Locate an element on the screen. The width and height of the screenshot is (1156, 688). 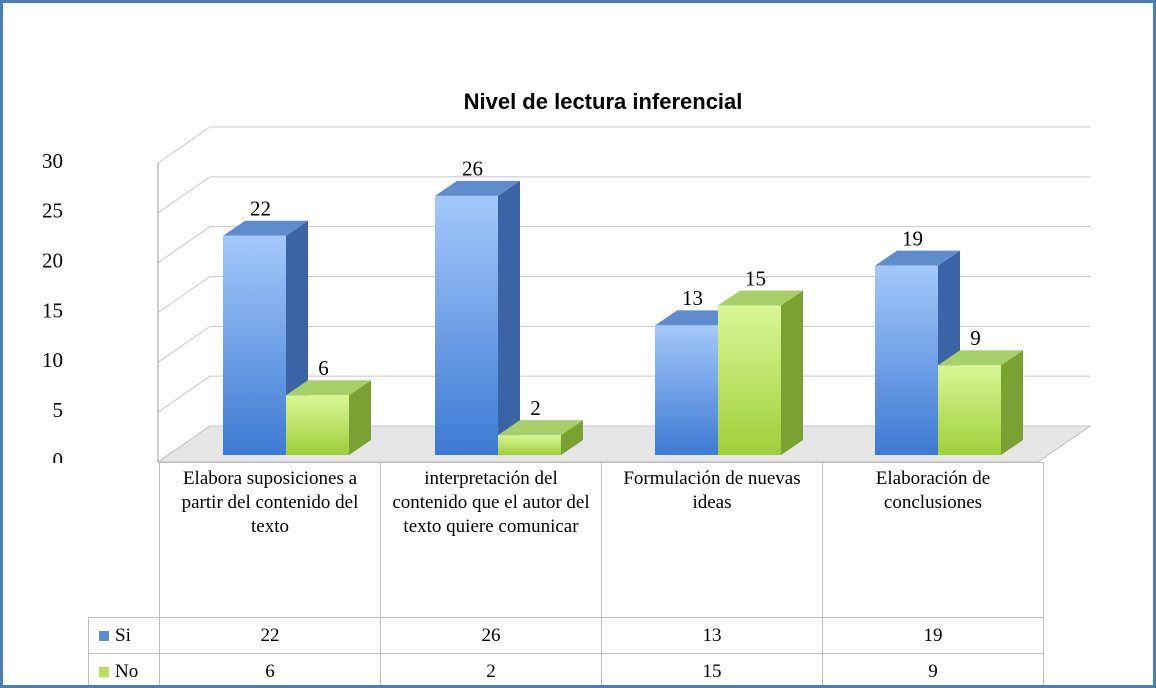
table-value: 13 is located at coordinates (712, 635).